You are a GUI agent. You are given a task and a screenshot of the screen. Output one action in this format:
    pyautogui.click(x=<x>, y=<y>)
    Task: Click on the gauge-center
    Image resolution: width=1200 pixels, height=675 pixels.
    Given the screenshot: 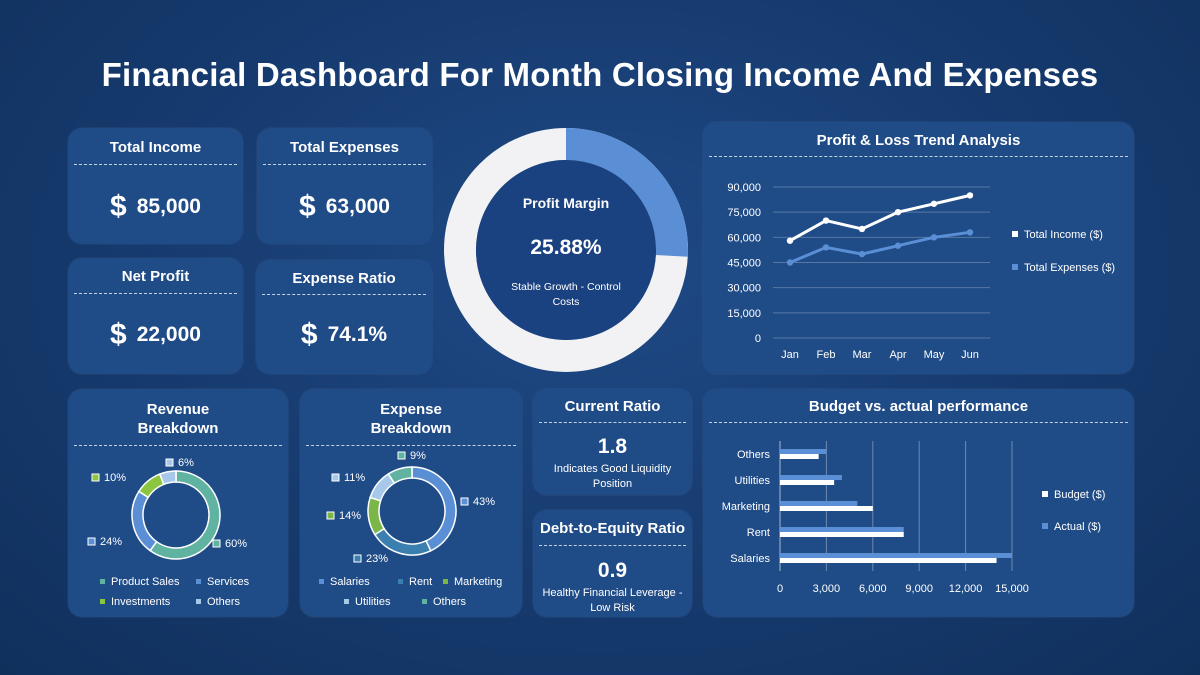 What is the action you would take?
    pyautogui.click(x=566, y=250)
    